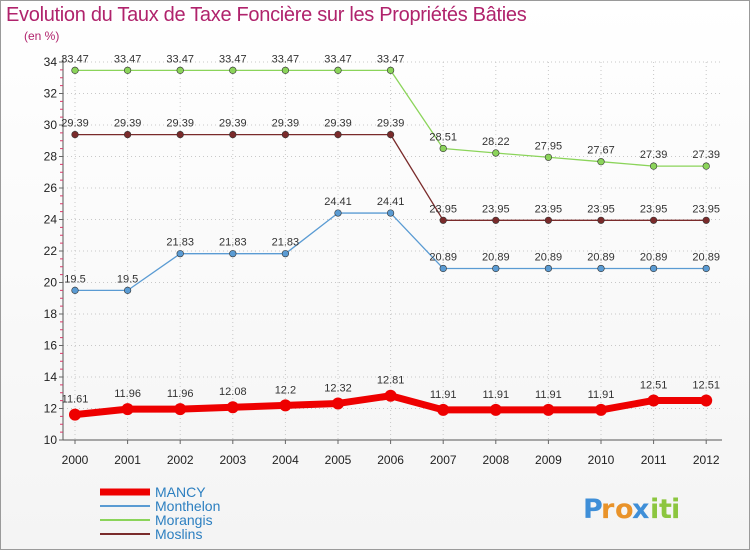 The width and height of the screenshot is (750, 550). What do you see at coordinates (443, 137) in the screenshot?
I see `data-label: 28.51` at bounding box center [443, 137].